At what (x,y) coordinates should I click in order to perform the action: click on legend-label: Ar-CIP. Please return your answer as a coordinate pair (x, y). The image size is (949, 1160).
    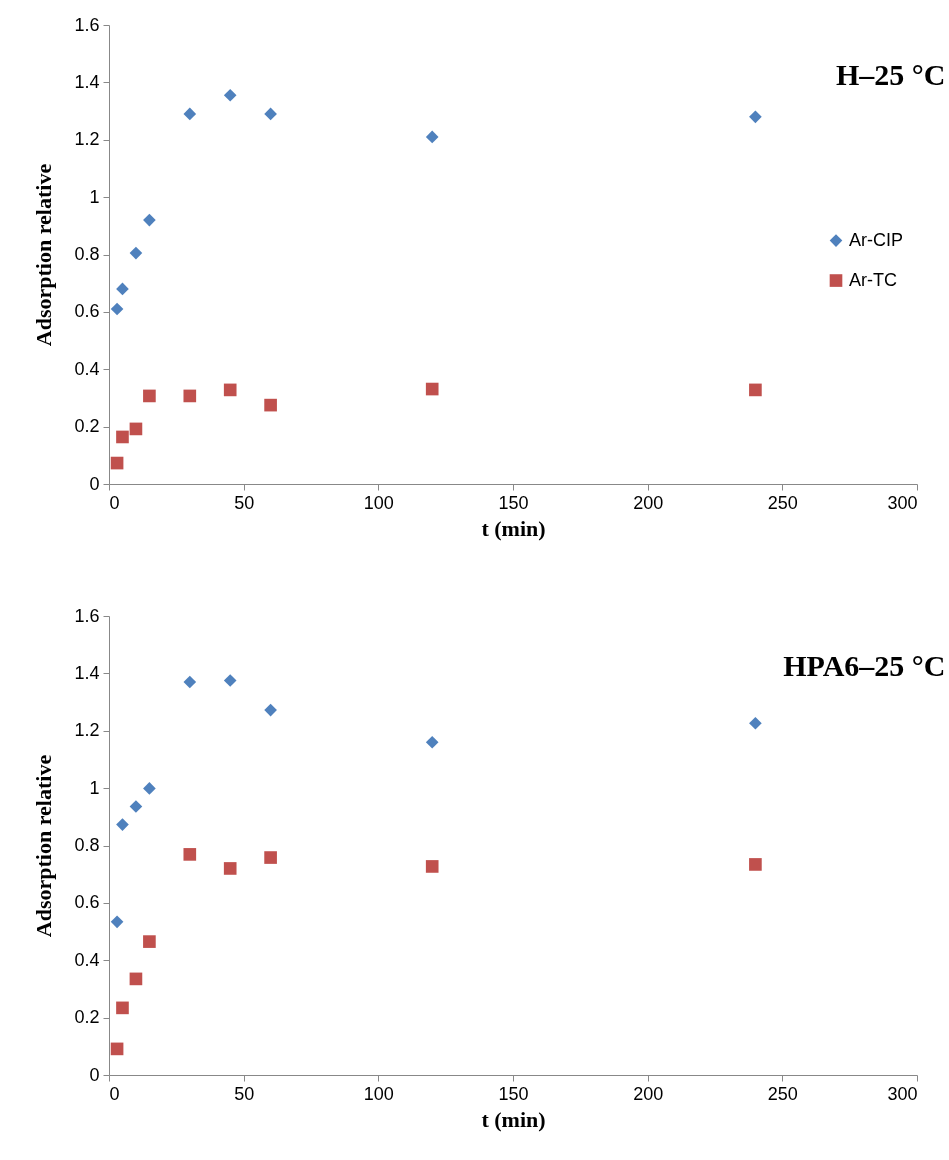
    Looking at the image, I should click on (876, 239).